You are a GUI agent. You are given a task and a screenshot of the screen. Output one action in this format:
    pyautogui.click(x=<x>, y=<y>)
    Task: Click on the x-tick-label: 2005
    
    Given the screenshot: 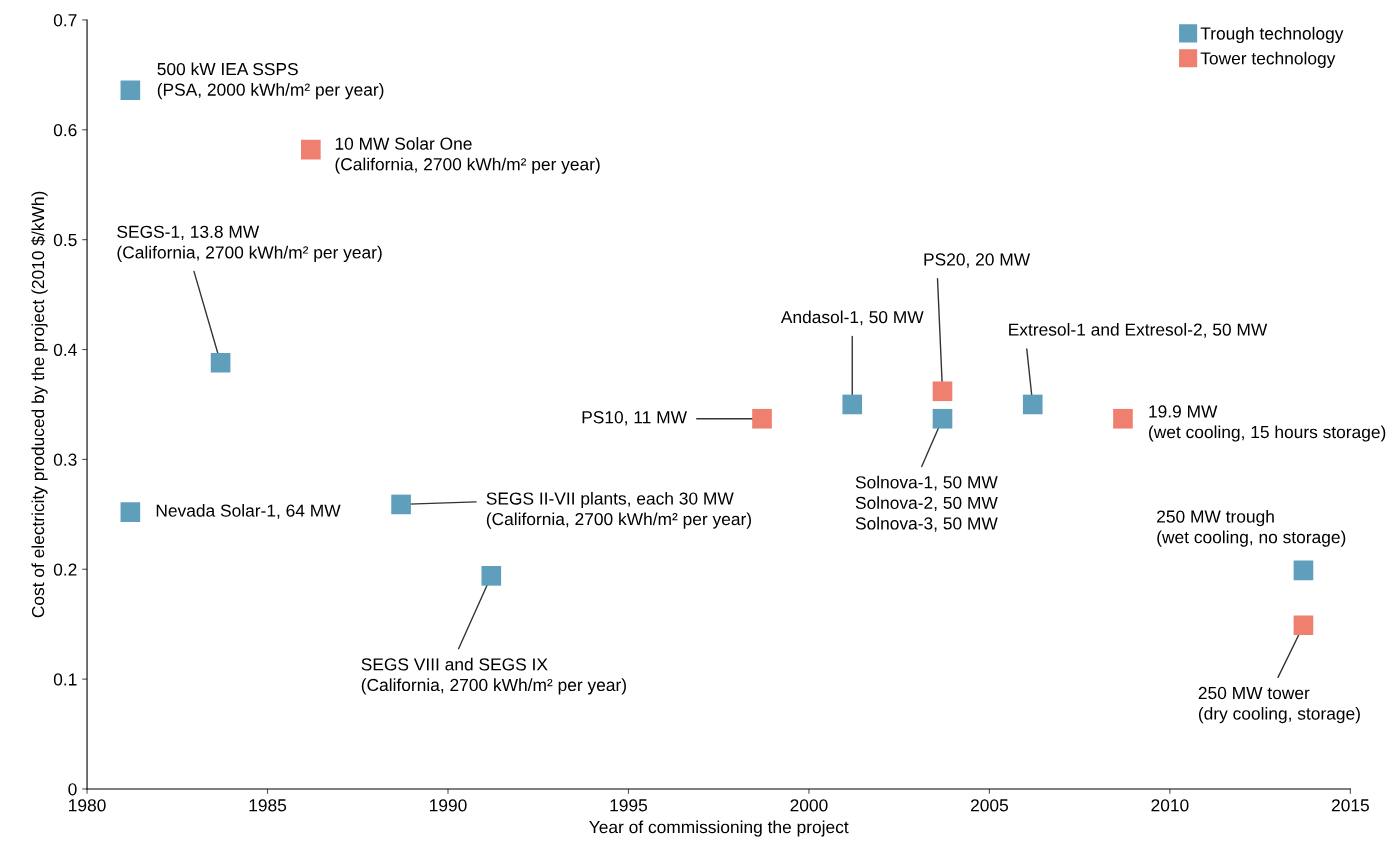 What is the action you would take?
    pyautogui.click(x=989, y=805)
    